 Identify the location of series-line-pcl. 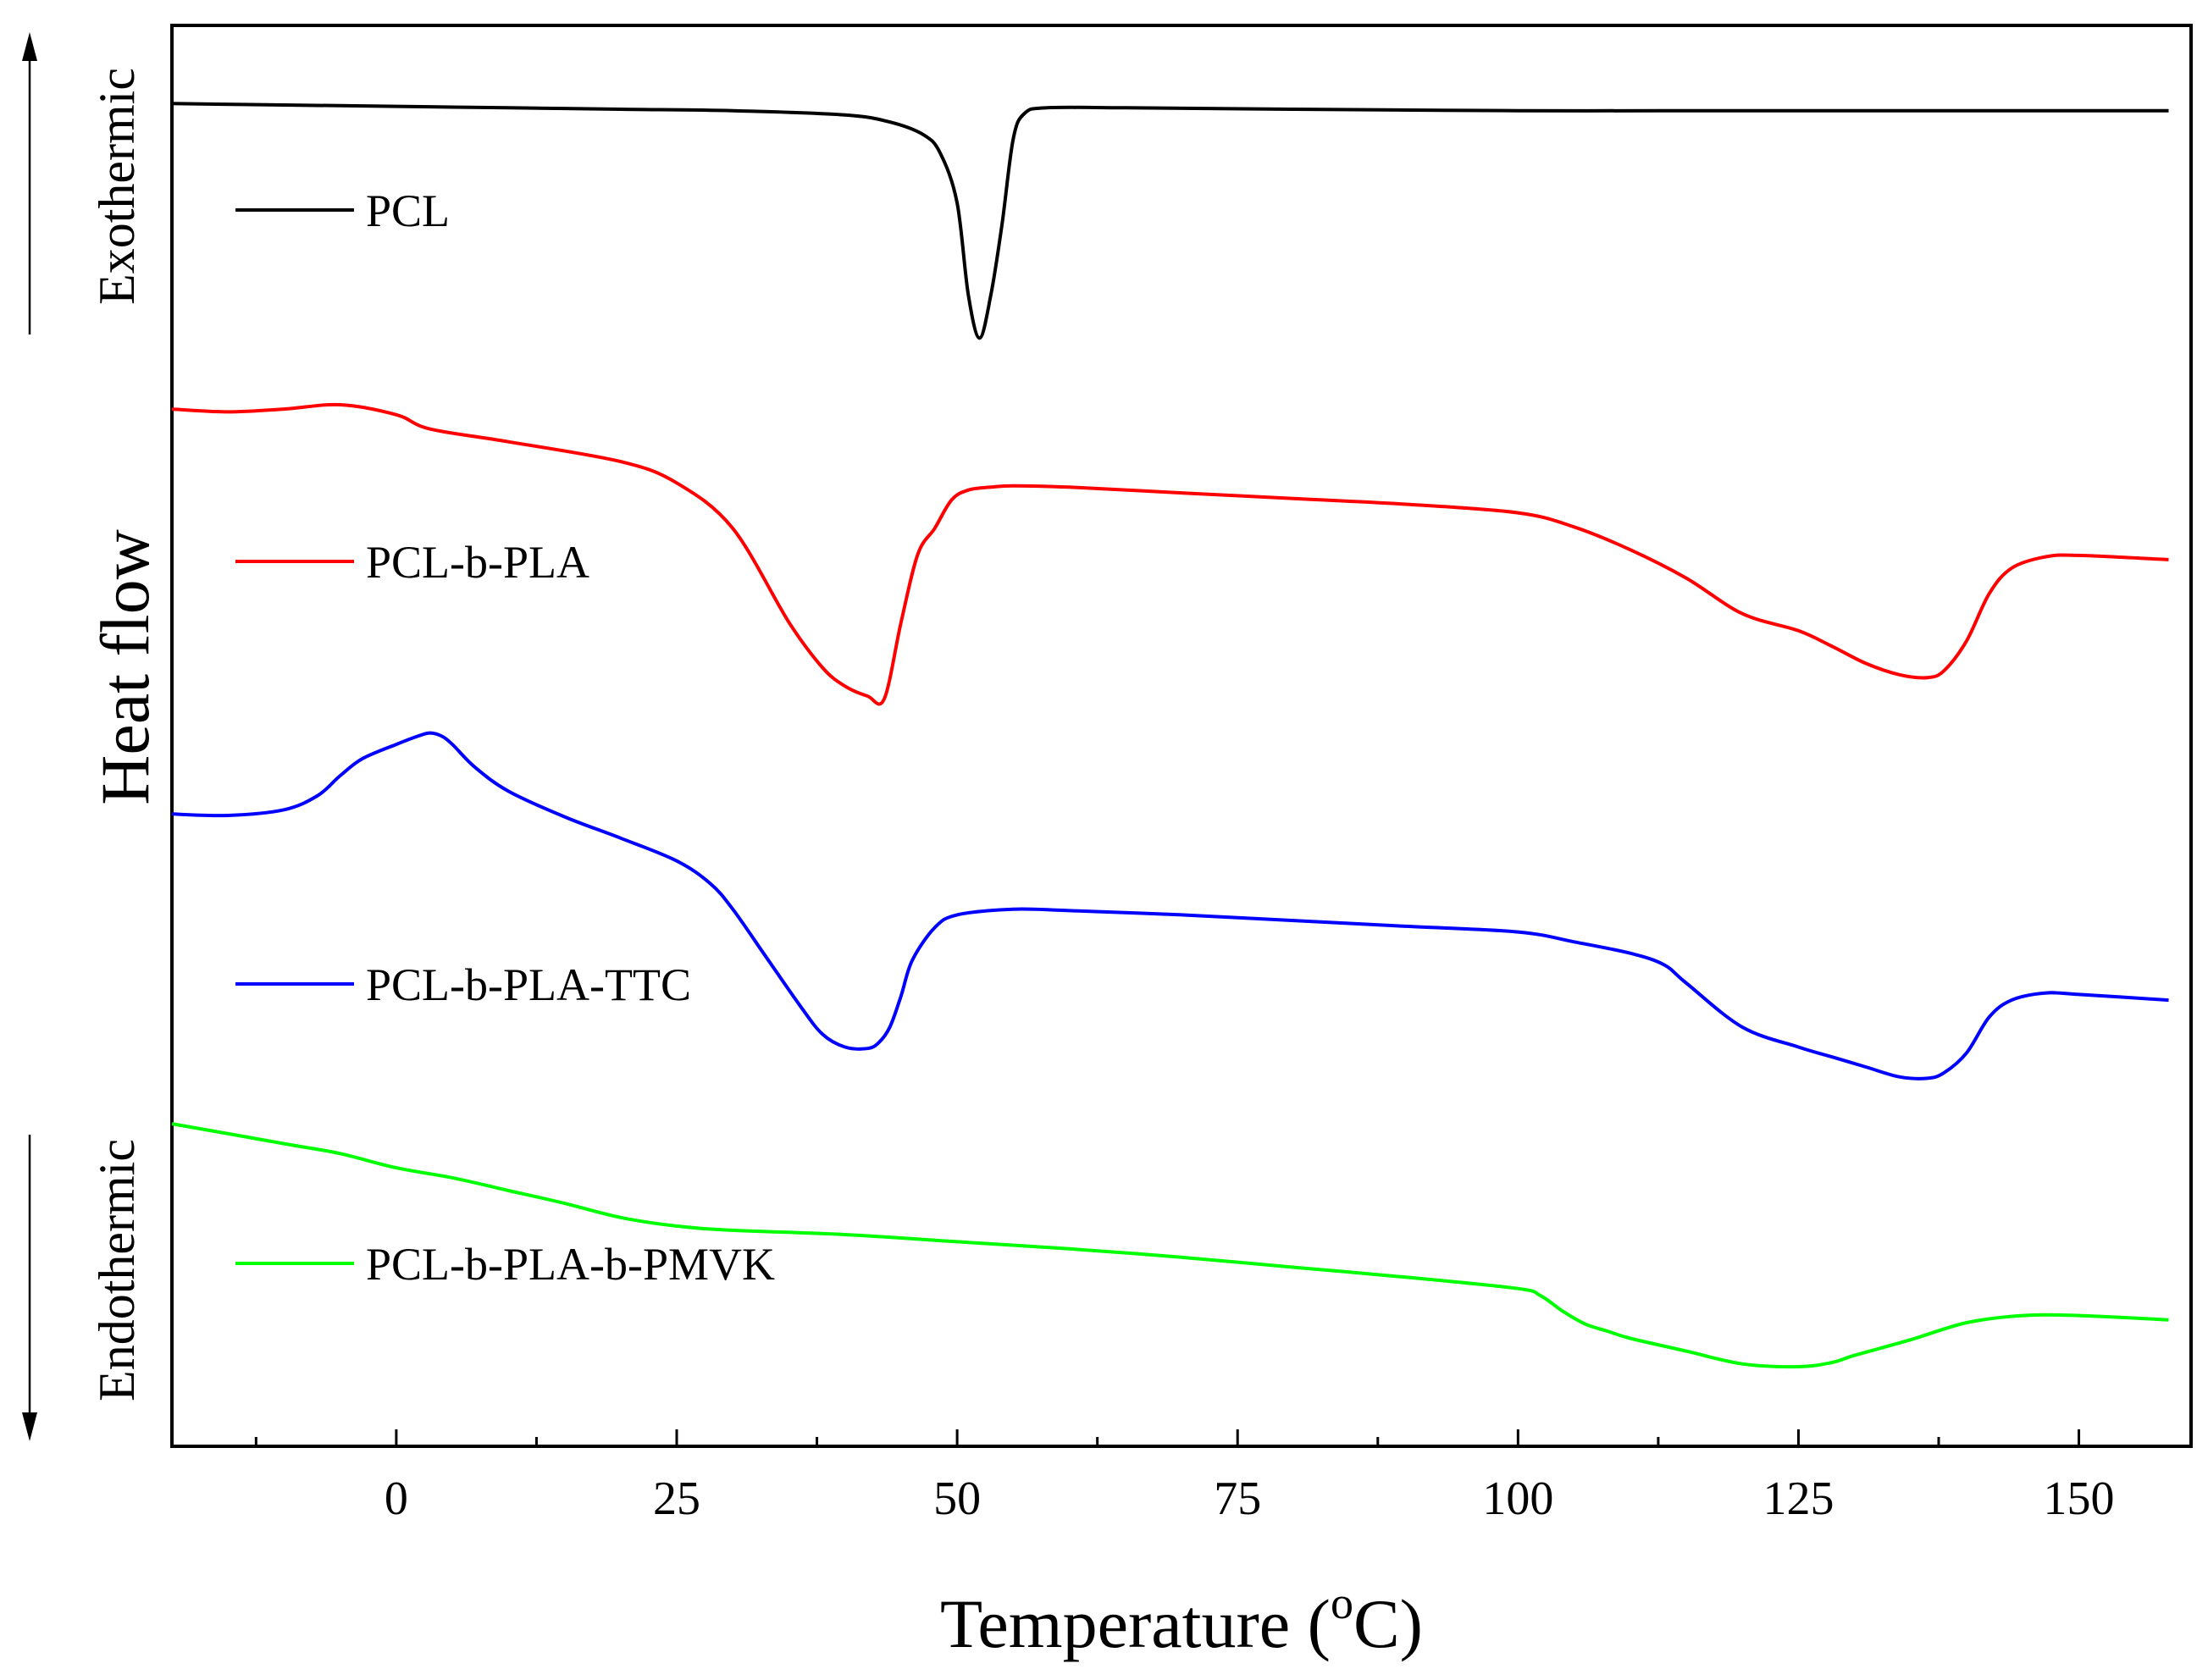
(1170, 221).